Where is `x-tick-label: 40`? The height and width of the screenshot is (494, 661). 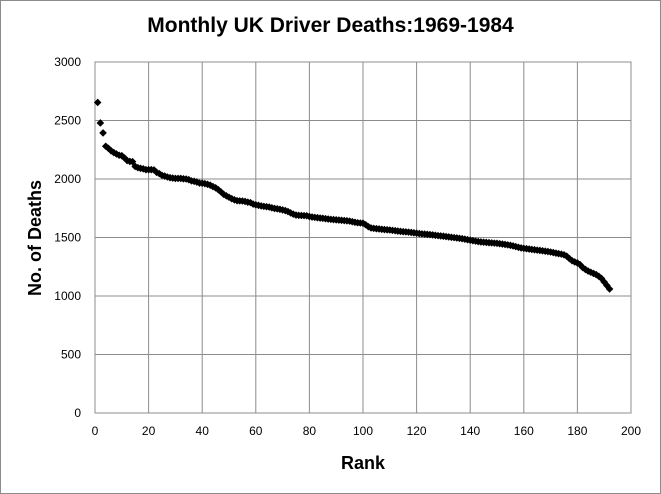 x-tick-label: 40 is located at coordinates (203, 431).